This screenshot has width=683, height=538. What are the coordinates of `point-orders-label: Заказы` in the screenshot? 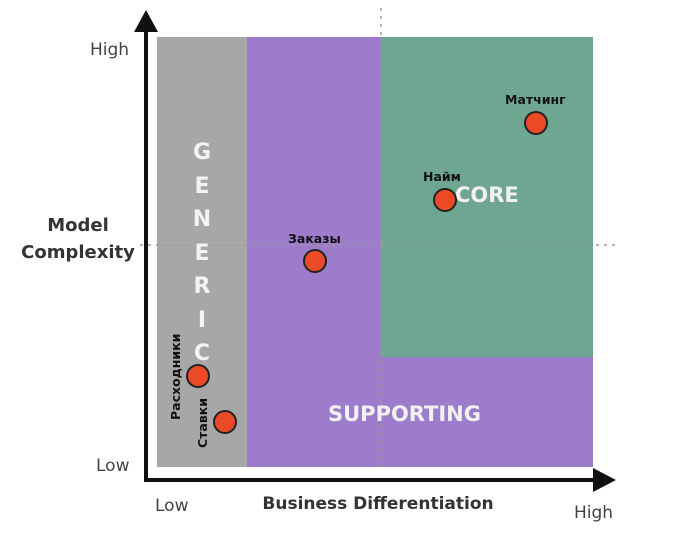 It's located at (314, 238).